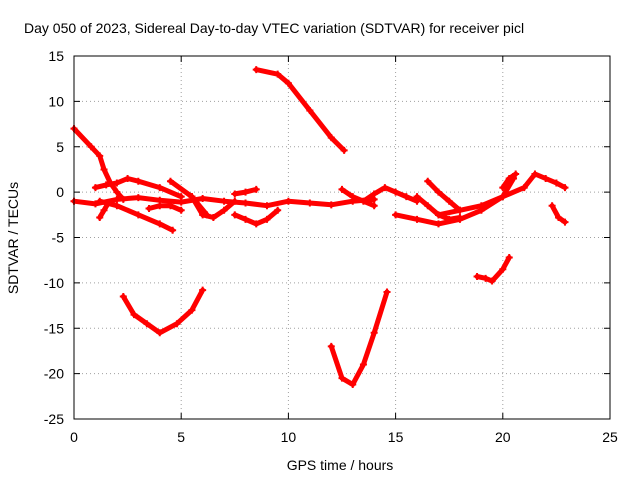 This screenshot has width=640, height=480. What do you see at coordinates (74, 437) in the screenshot?
I see `x-tick-label: 0` at bounding box center [74, 437].